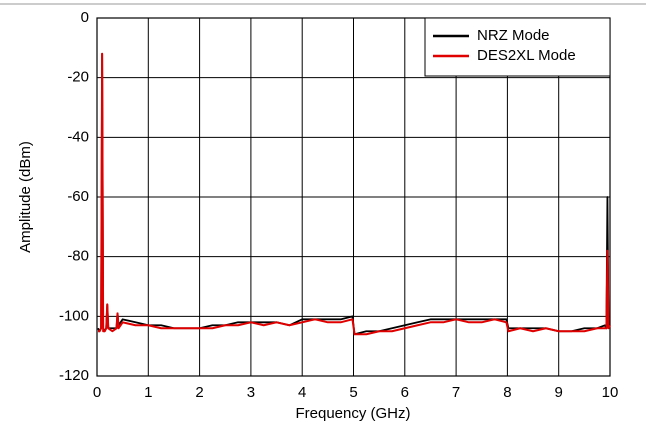 This screenshot has width=646, height=427. What do you see at coordinates (559, 392) in the screenshot?
I see `x-tick-label: 9` at bounding box center [559, 392].